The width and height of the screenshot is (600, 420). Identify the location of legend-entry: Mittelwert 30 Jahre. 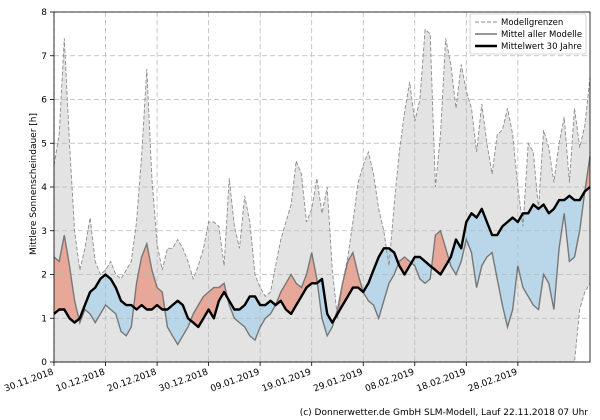
(541, 47).